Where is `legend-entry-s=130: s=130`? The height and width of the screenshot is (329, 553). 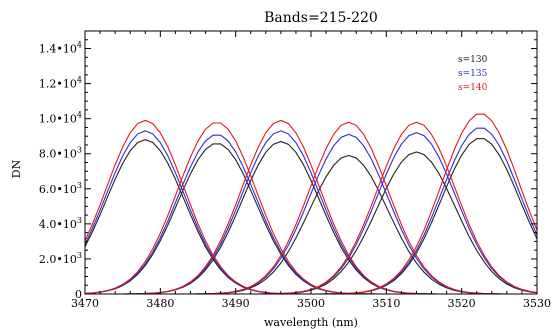
legend-entry-s=130: s=130 is located at coordinates (473, 60).